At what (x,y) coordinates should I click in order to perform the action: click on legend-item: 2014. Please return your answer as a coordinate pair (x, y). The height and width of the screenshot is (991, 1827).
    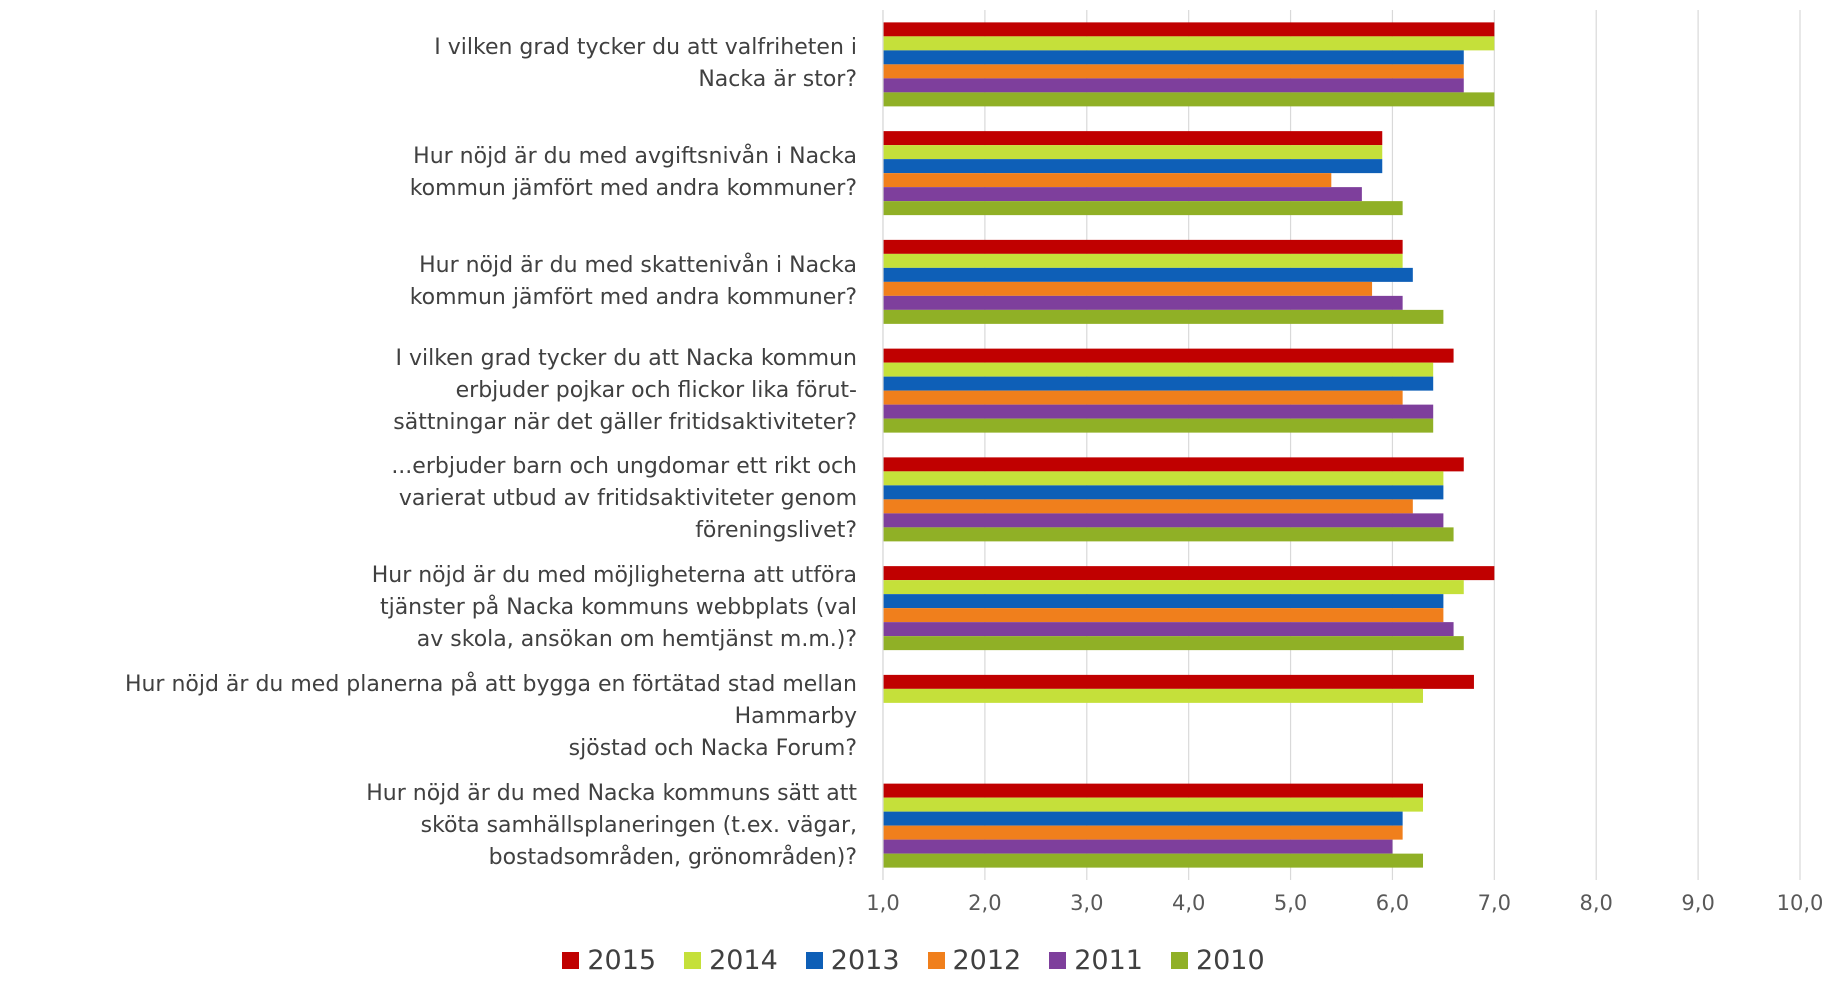
    Looking at the image, I should click on (731, 960).